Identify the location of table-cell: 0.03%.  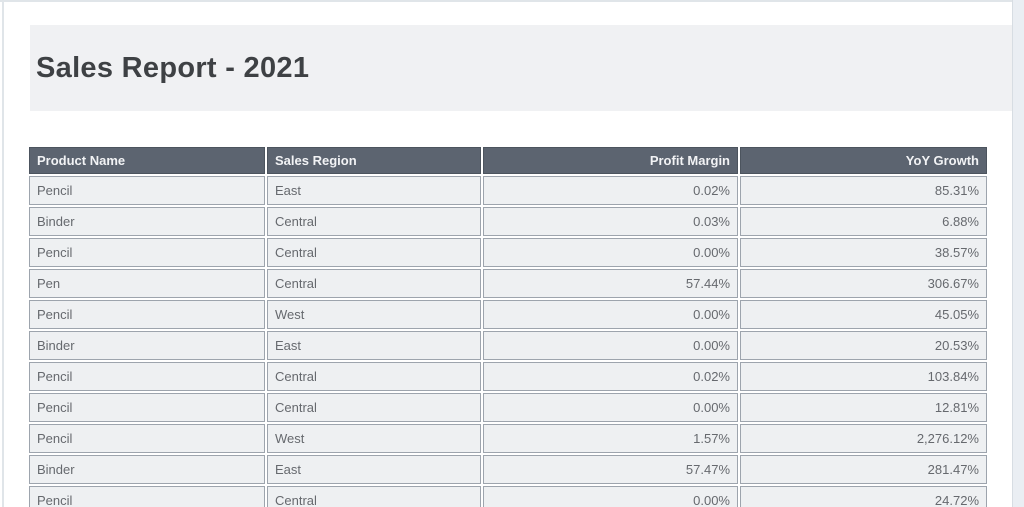
(610, 221).